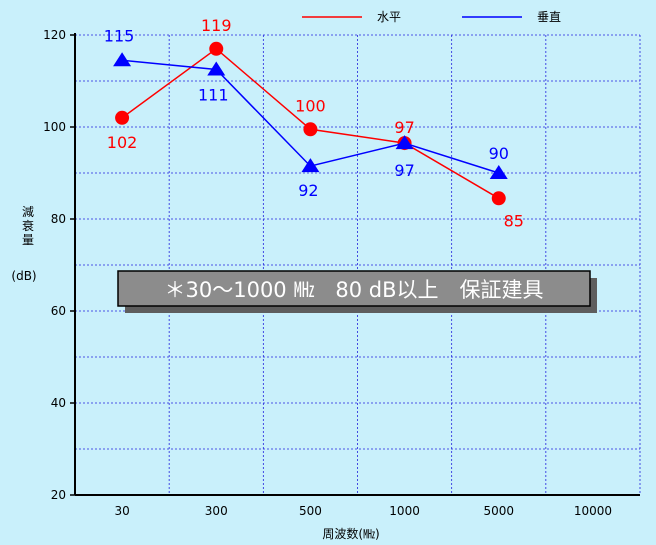  I want to click on data-label: 100, so click(310, 105).